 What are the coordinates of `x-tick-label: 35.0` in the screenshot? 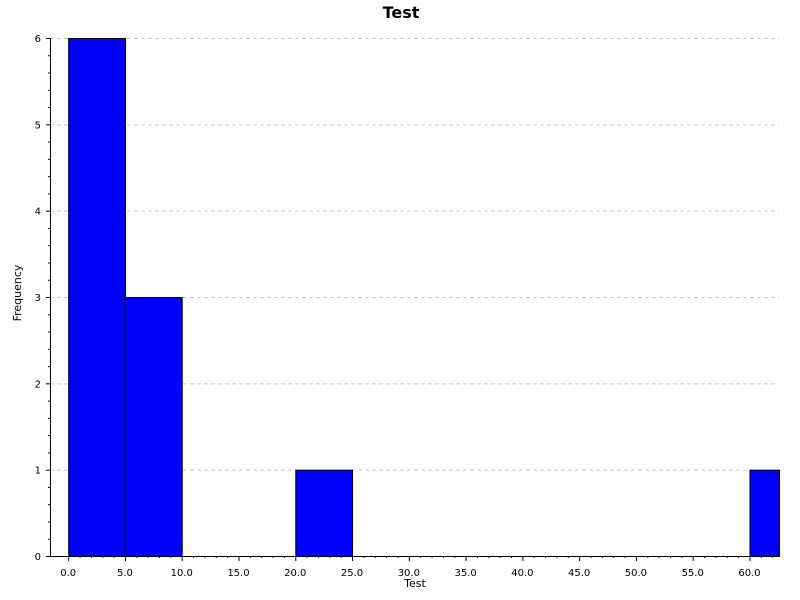 It's located at (465, 573).